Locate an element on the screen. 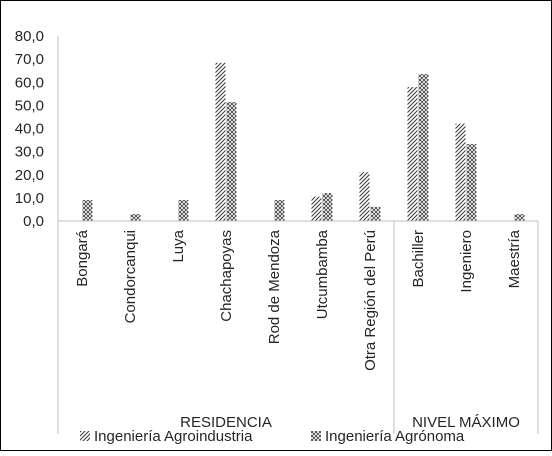 The height and width of the screenshot is (456, 552). x-tick-label: Condorcanqui is located at coordinates (130, 276).